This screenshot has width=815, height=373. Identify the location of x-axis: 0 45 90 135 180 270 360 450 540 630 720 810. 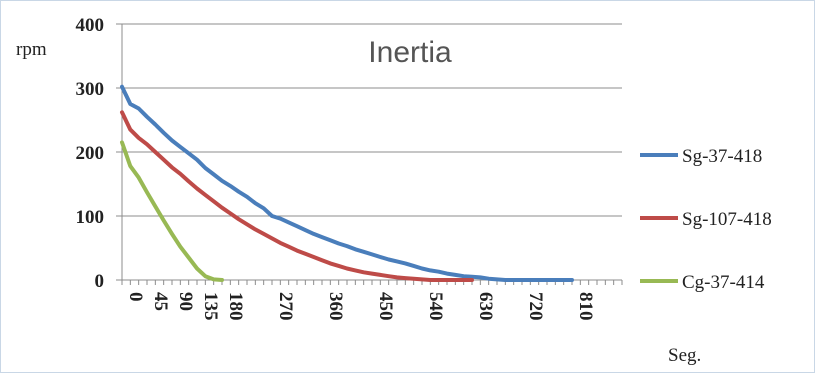
(372, 300).